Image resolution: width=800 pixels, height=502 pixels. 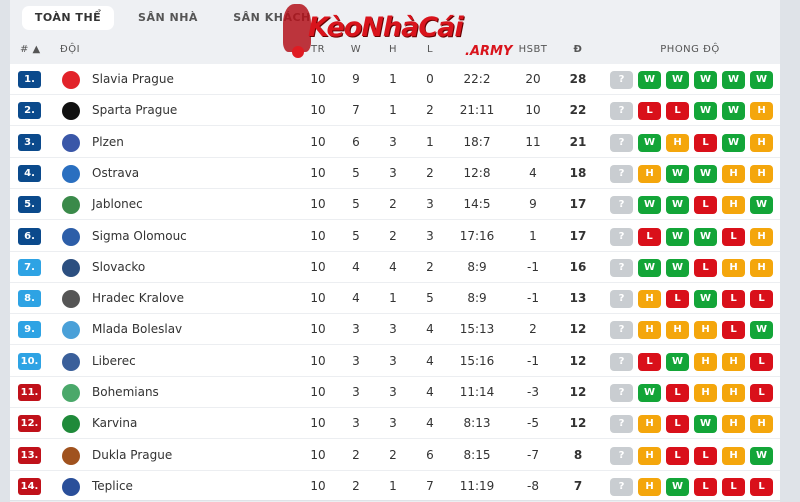 I want to click on table-row: 14. Teplice 10 2 1 7 11:19 -8 7? H W L L L, so click(x=395, y=486).